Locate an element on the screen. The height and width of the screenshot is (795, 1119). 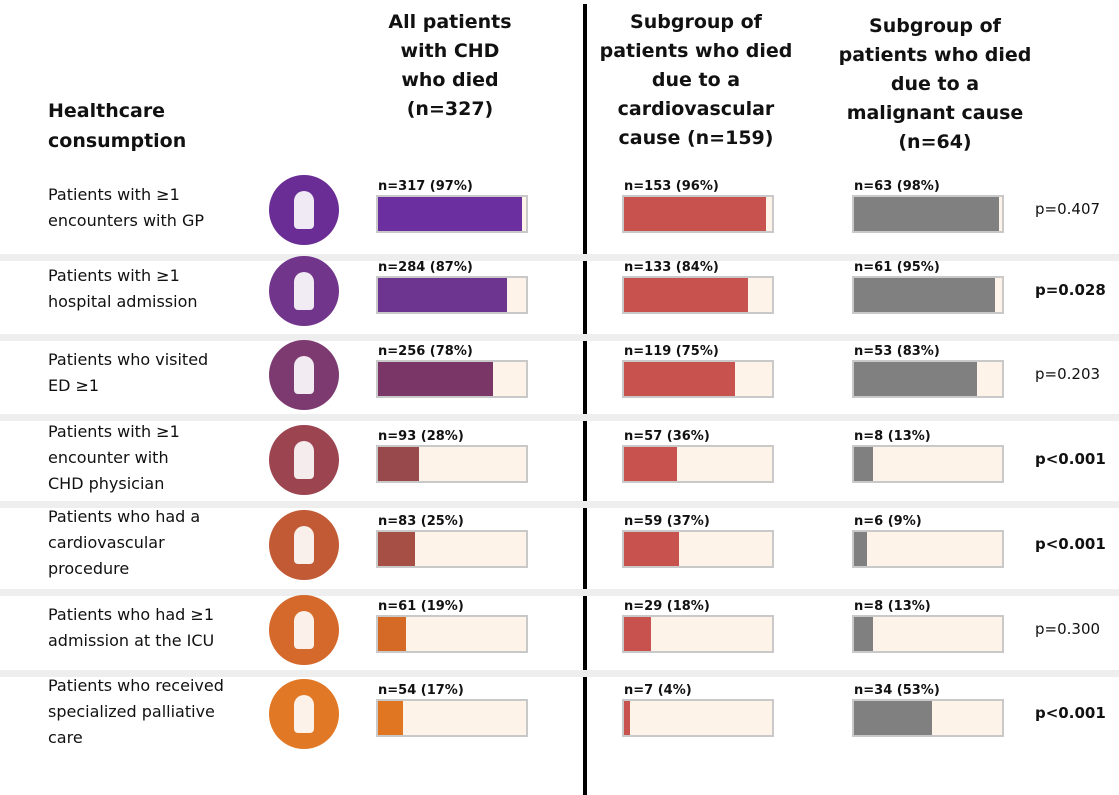
value-label: n=59 (37%) is located at coordinates (667, 521).